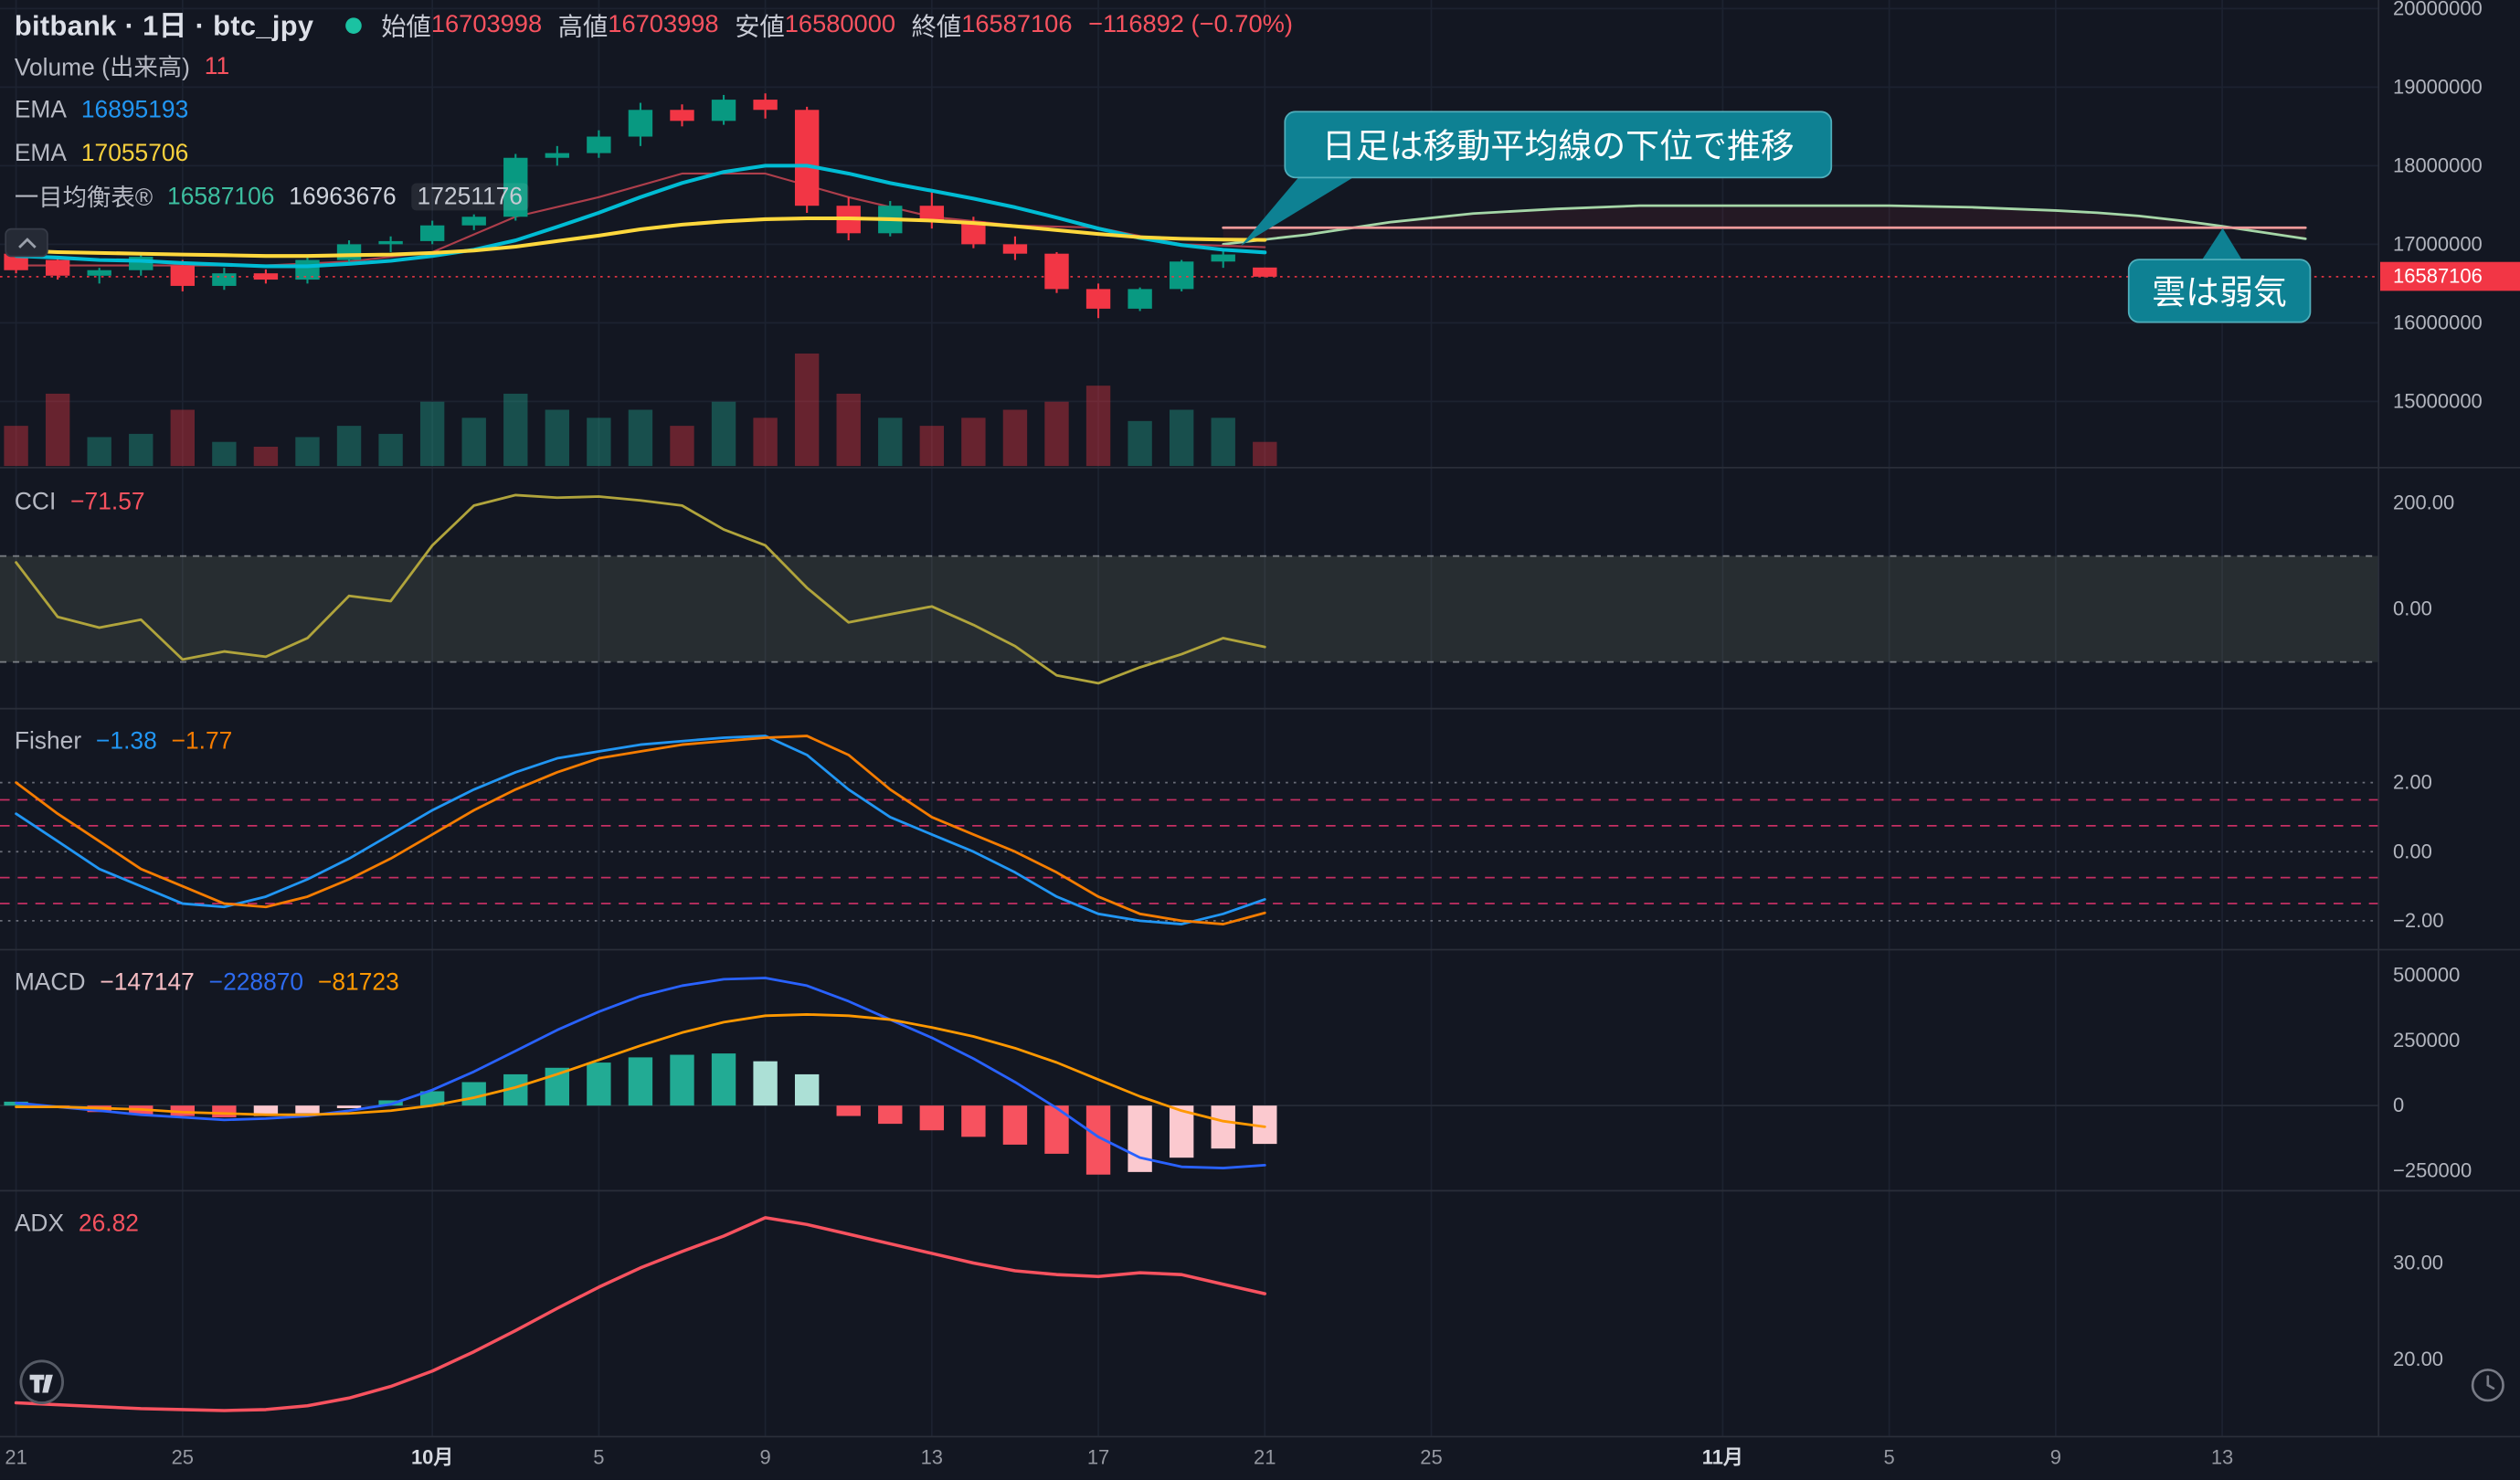 This screenshot has height=1480, width=2520. What do you see at coordinates (2418, 1263) in the screenshot?
I see `axis-label: 30.00` at bounding box center [2418, 1263].